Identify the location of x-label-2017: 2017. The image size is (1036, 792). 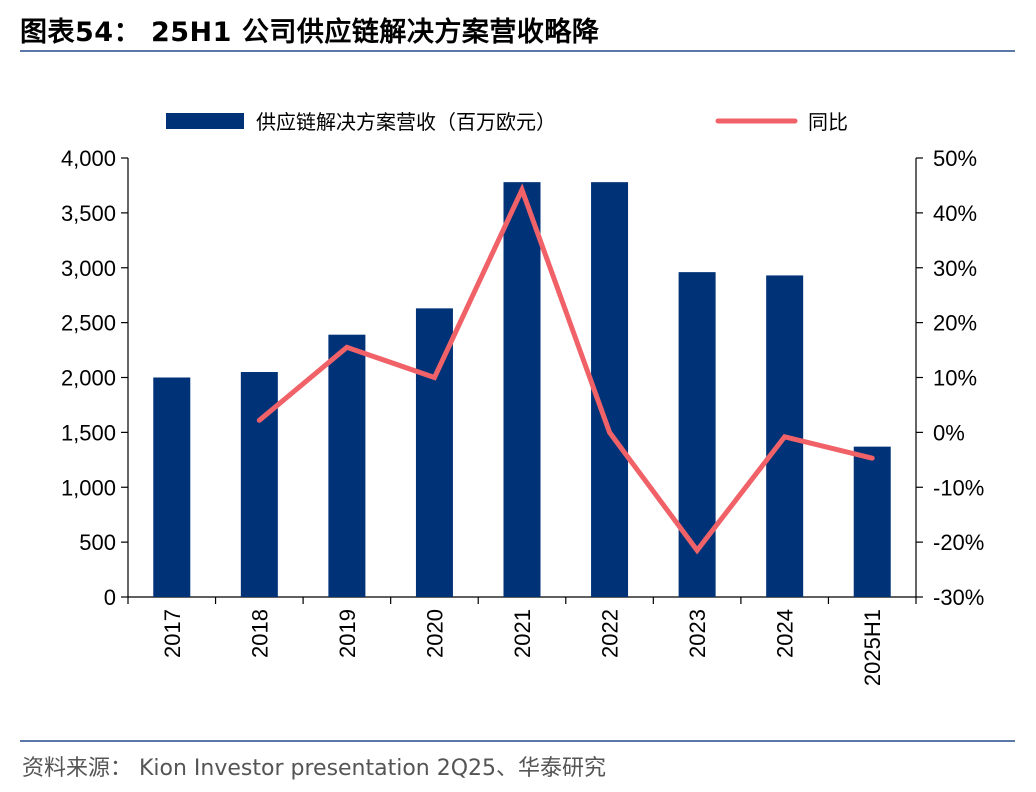
(172, 633).